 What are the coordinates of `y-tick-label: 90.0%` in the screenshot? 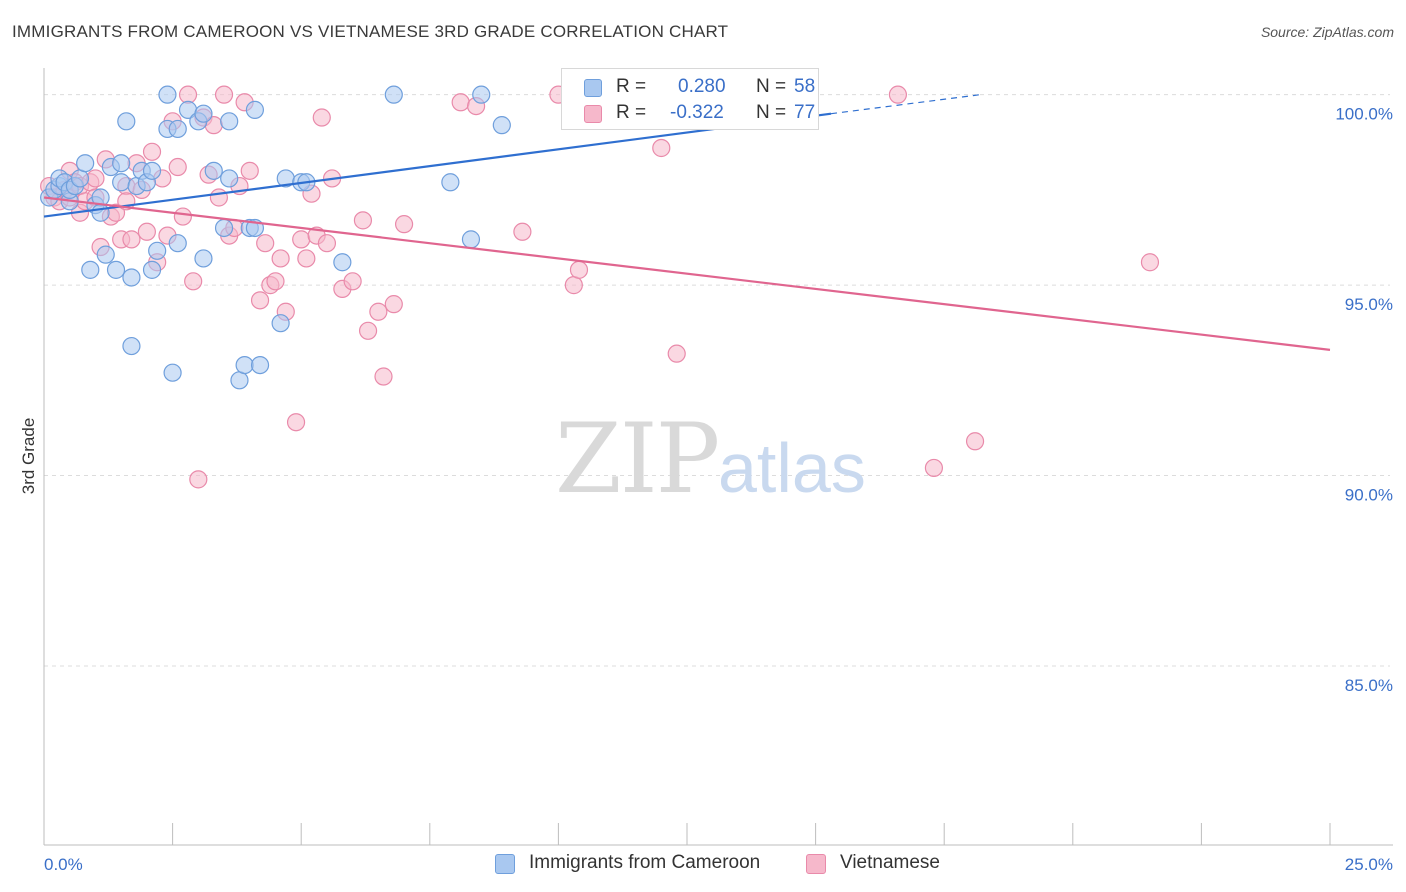 It's located at (1369, 495).